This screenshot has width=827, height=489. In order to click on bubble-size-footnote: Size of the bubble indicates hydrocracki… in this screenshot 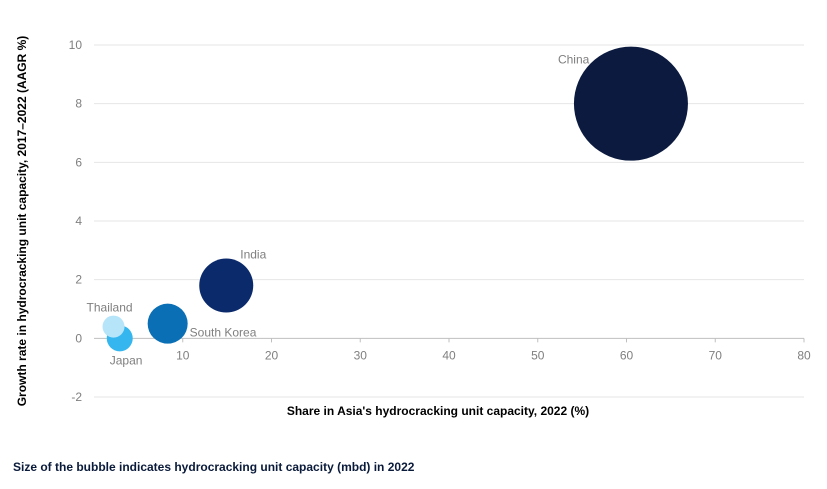, I will do `click(214, 467)`.